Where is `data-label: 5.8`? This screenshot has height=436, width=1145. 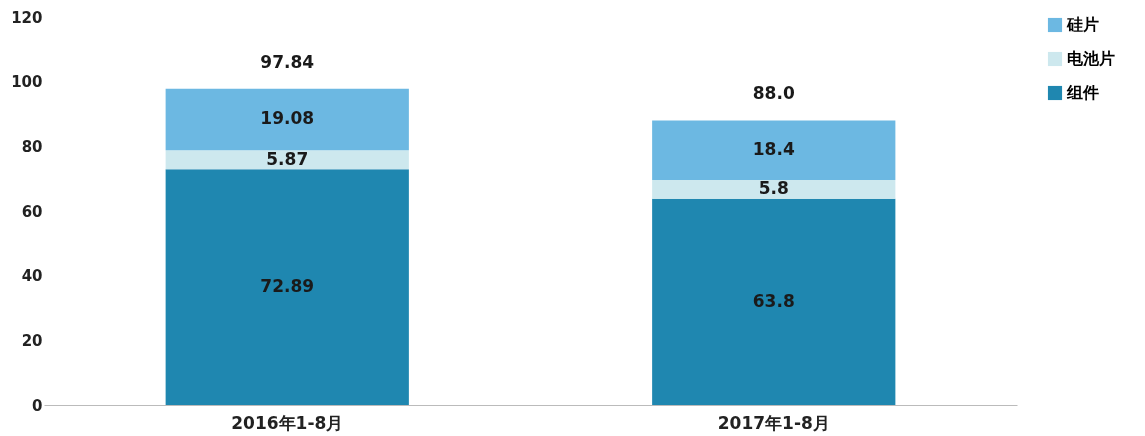 data-label: 5.8 is located at coordinates (773, 188).